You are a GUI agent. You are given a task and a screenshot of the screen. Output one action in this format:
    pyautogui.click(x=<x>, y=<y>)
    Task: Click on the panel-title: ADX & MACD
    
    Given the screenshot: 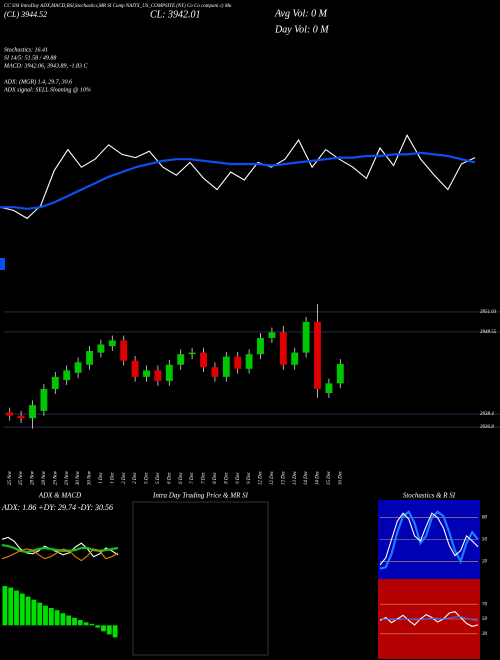 What is the action you would take?
    pyautogui.click(x=59, y=496)
    